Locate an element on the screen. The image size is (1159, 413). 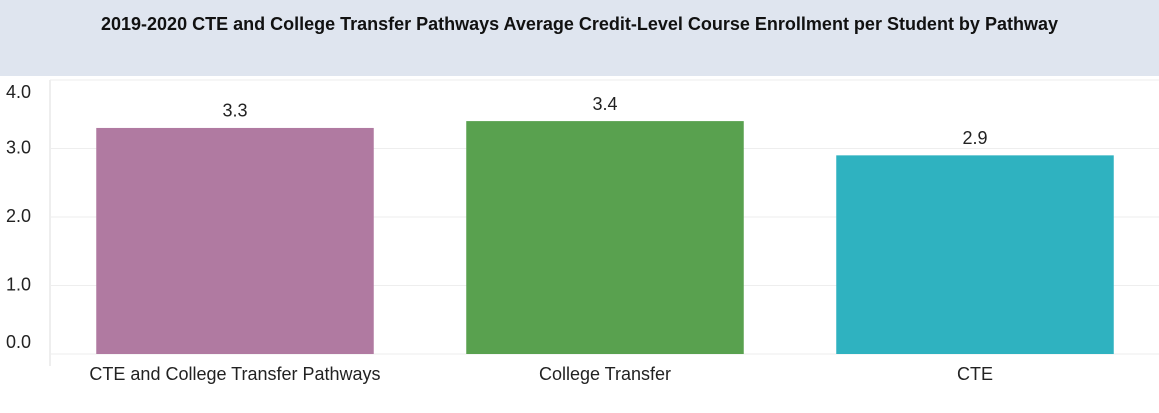
y-tick-label: 4.0 is located at coordinates (18, 92).